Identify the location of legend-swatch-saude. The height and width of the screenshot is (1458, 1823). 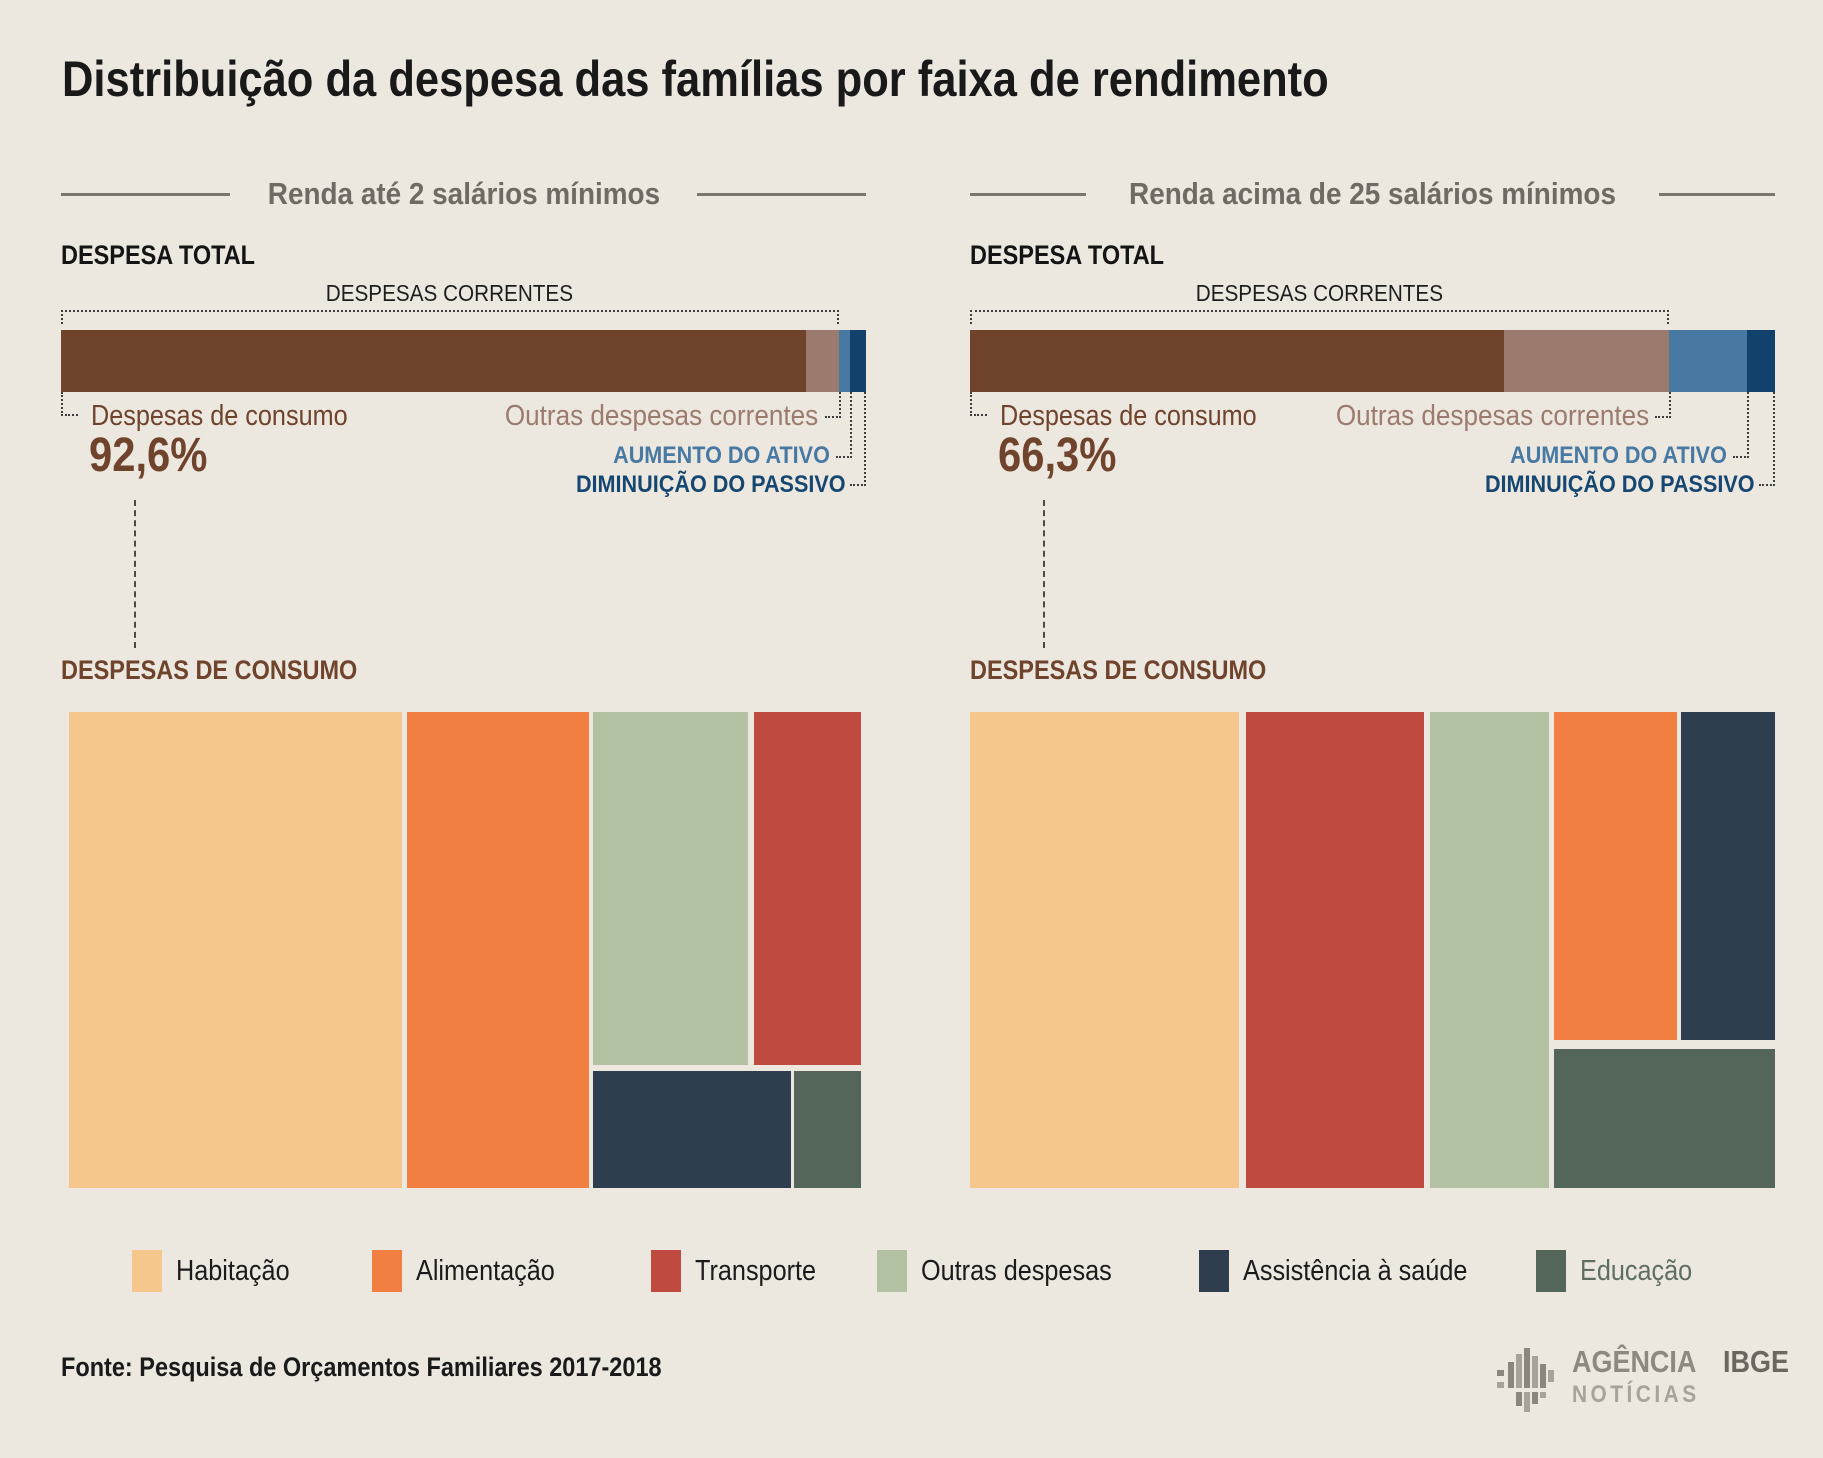
(1214, 1271).